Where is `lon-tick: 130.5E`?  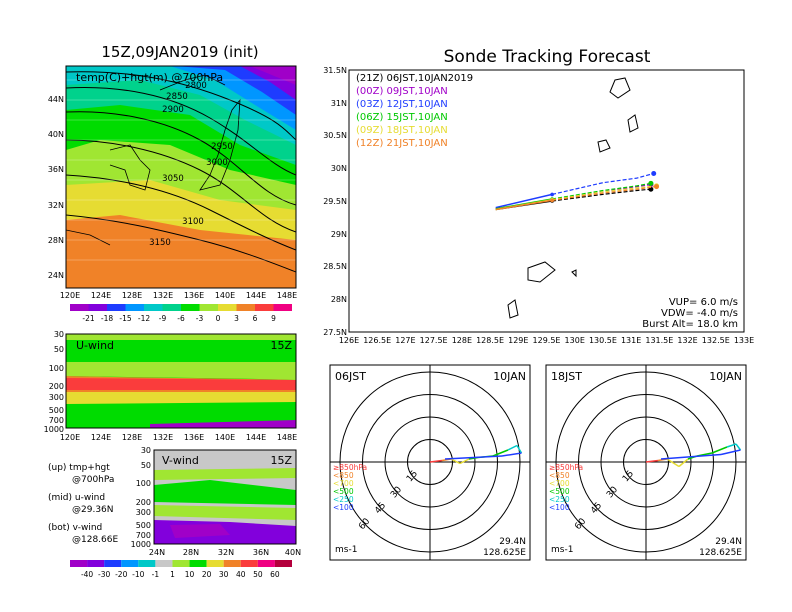 lon-tick: 130.5E is located at coordinates (603, 340).